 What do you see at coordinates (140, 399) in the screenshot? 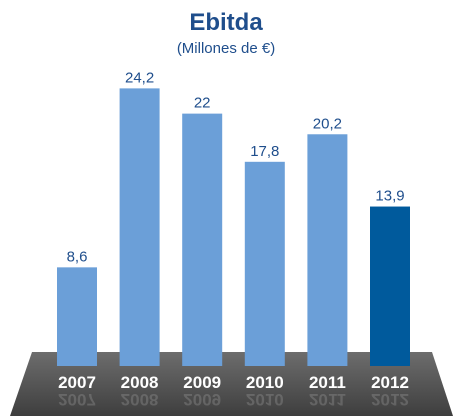
I see `x-tick-reflection-2008: 2008` at bounding box center [140, 399].